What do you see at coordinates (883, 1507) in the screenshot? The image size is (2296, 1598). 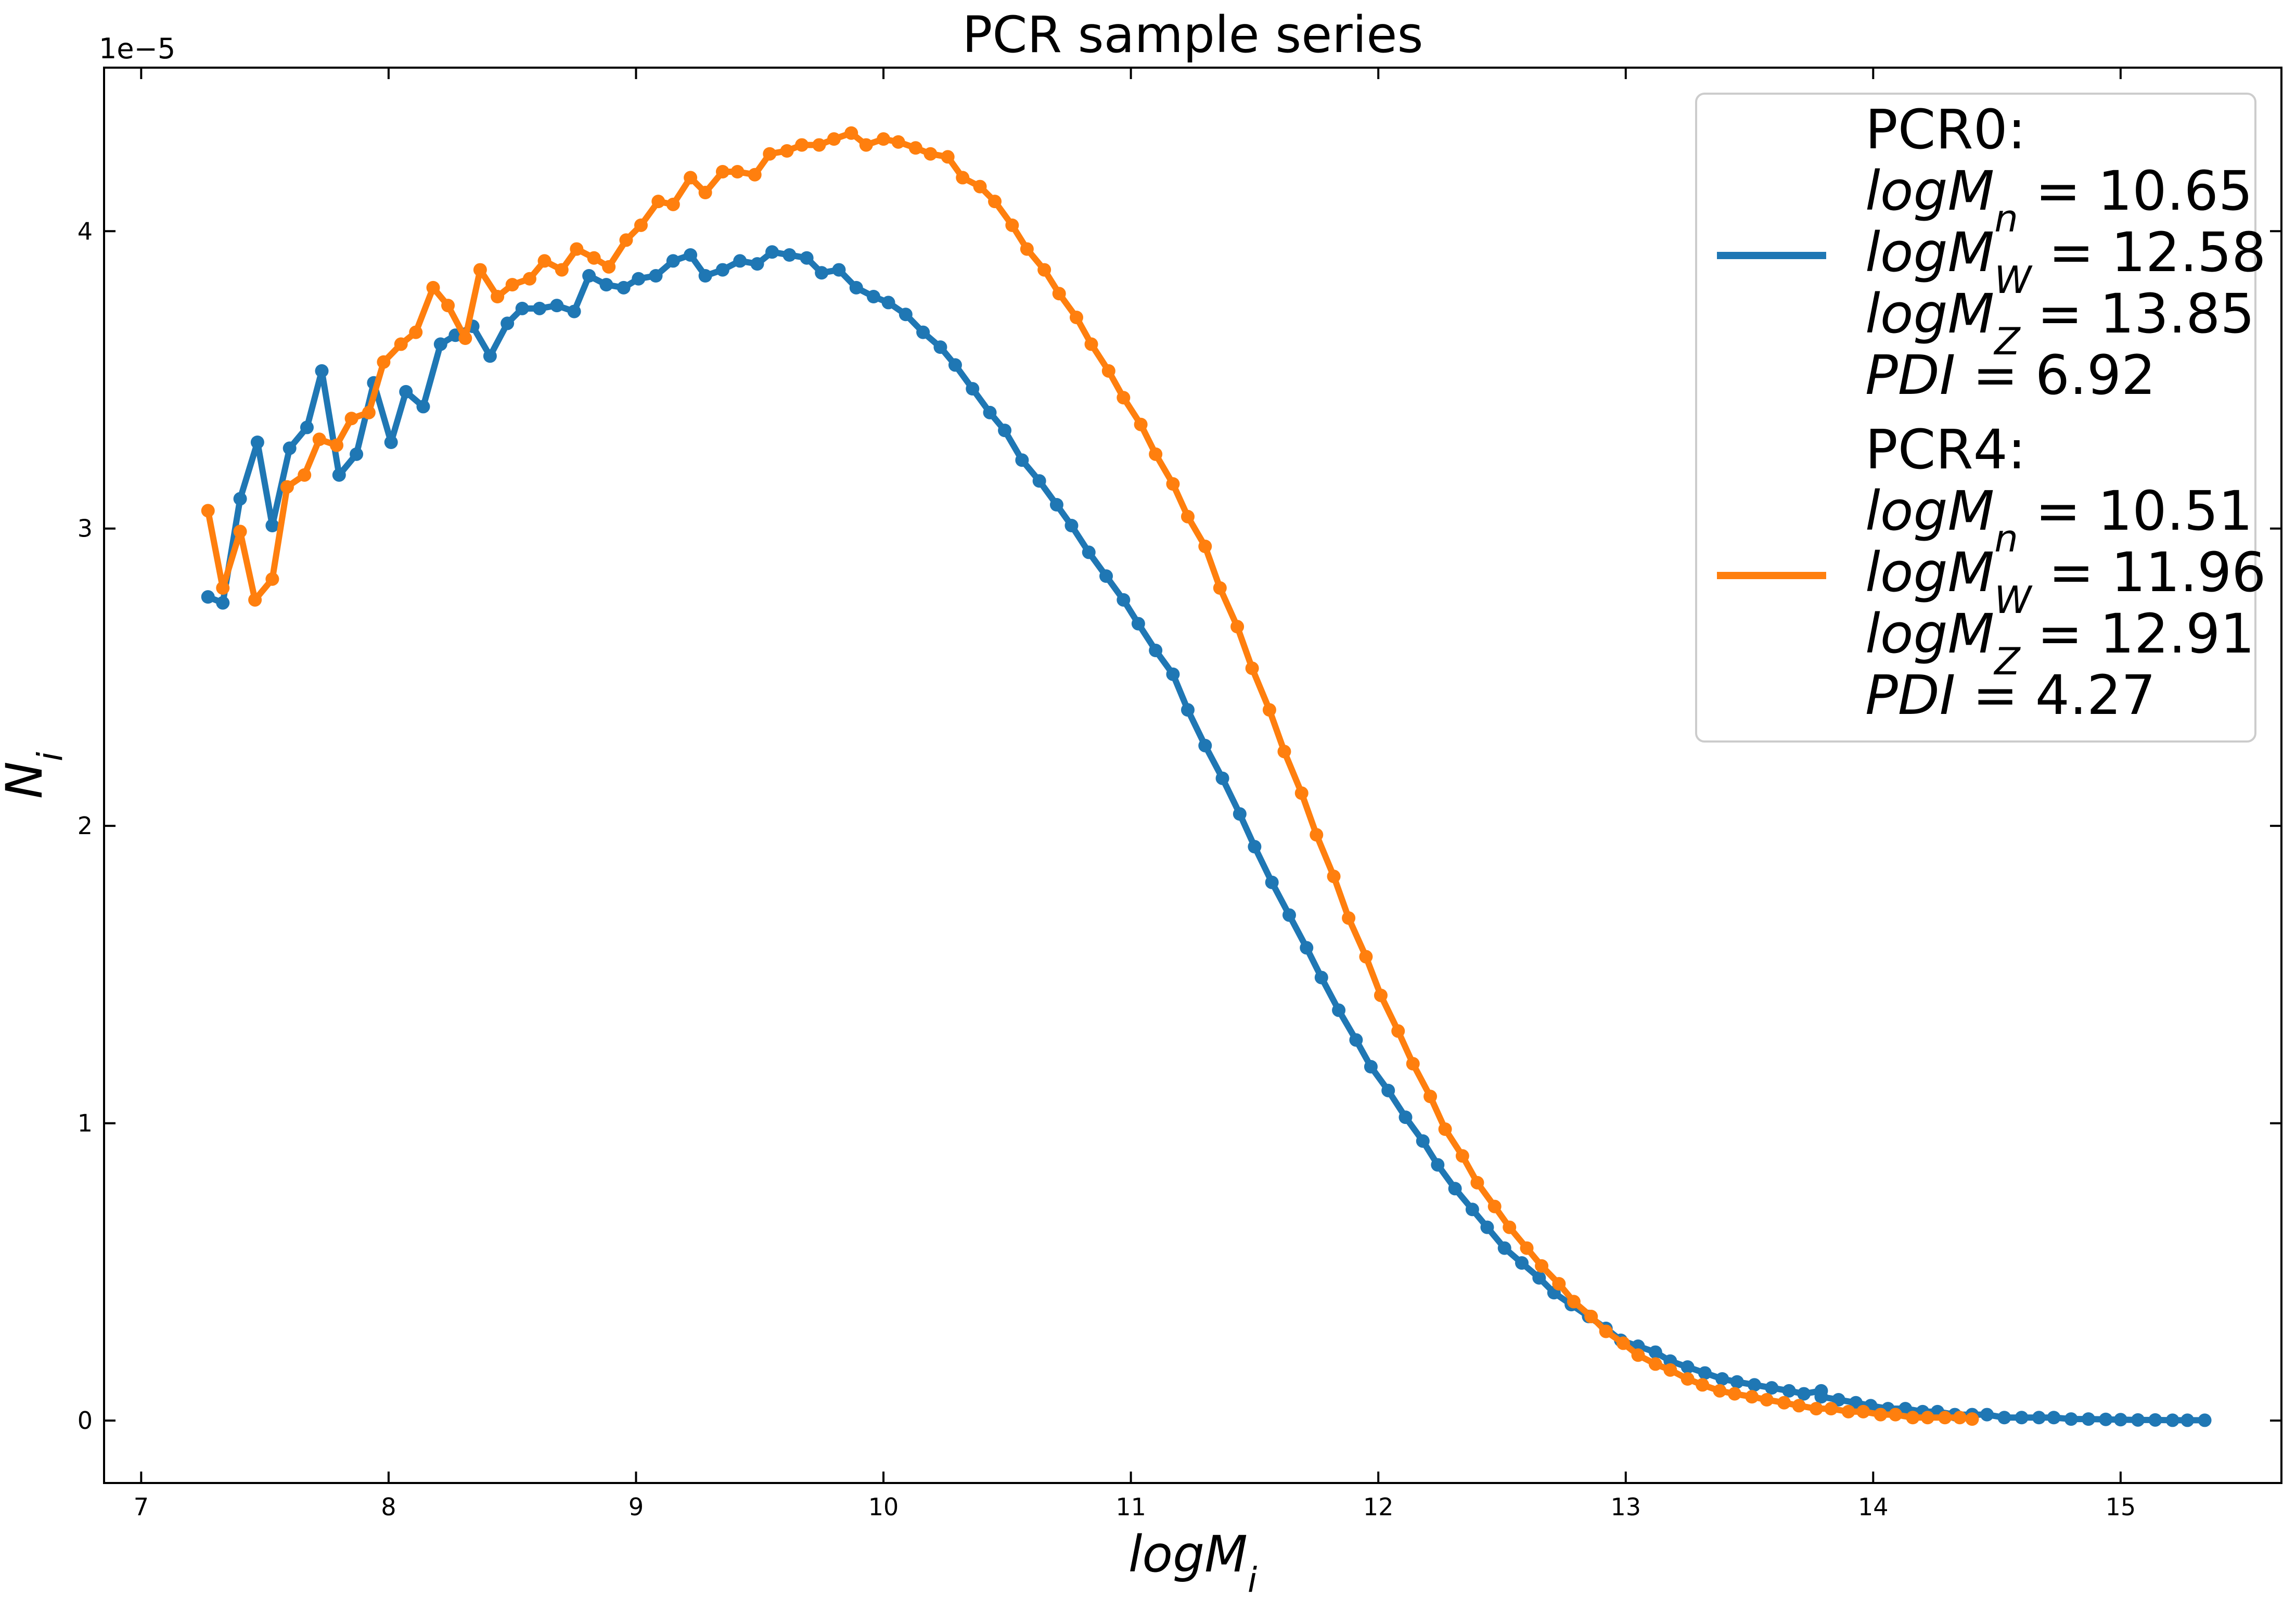 I see `x-tick-label: 10` at bounding box center [883, 1507].